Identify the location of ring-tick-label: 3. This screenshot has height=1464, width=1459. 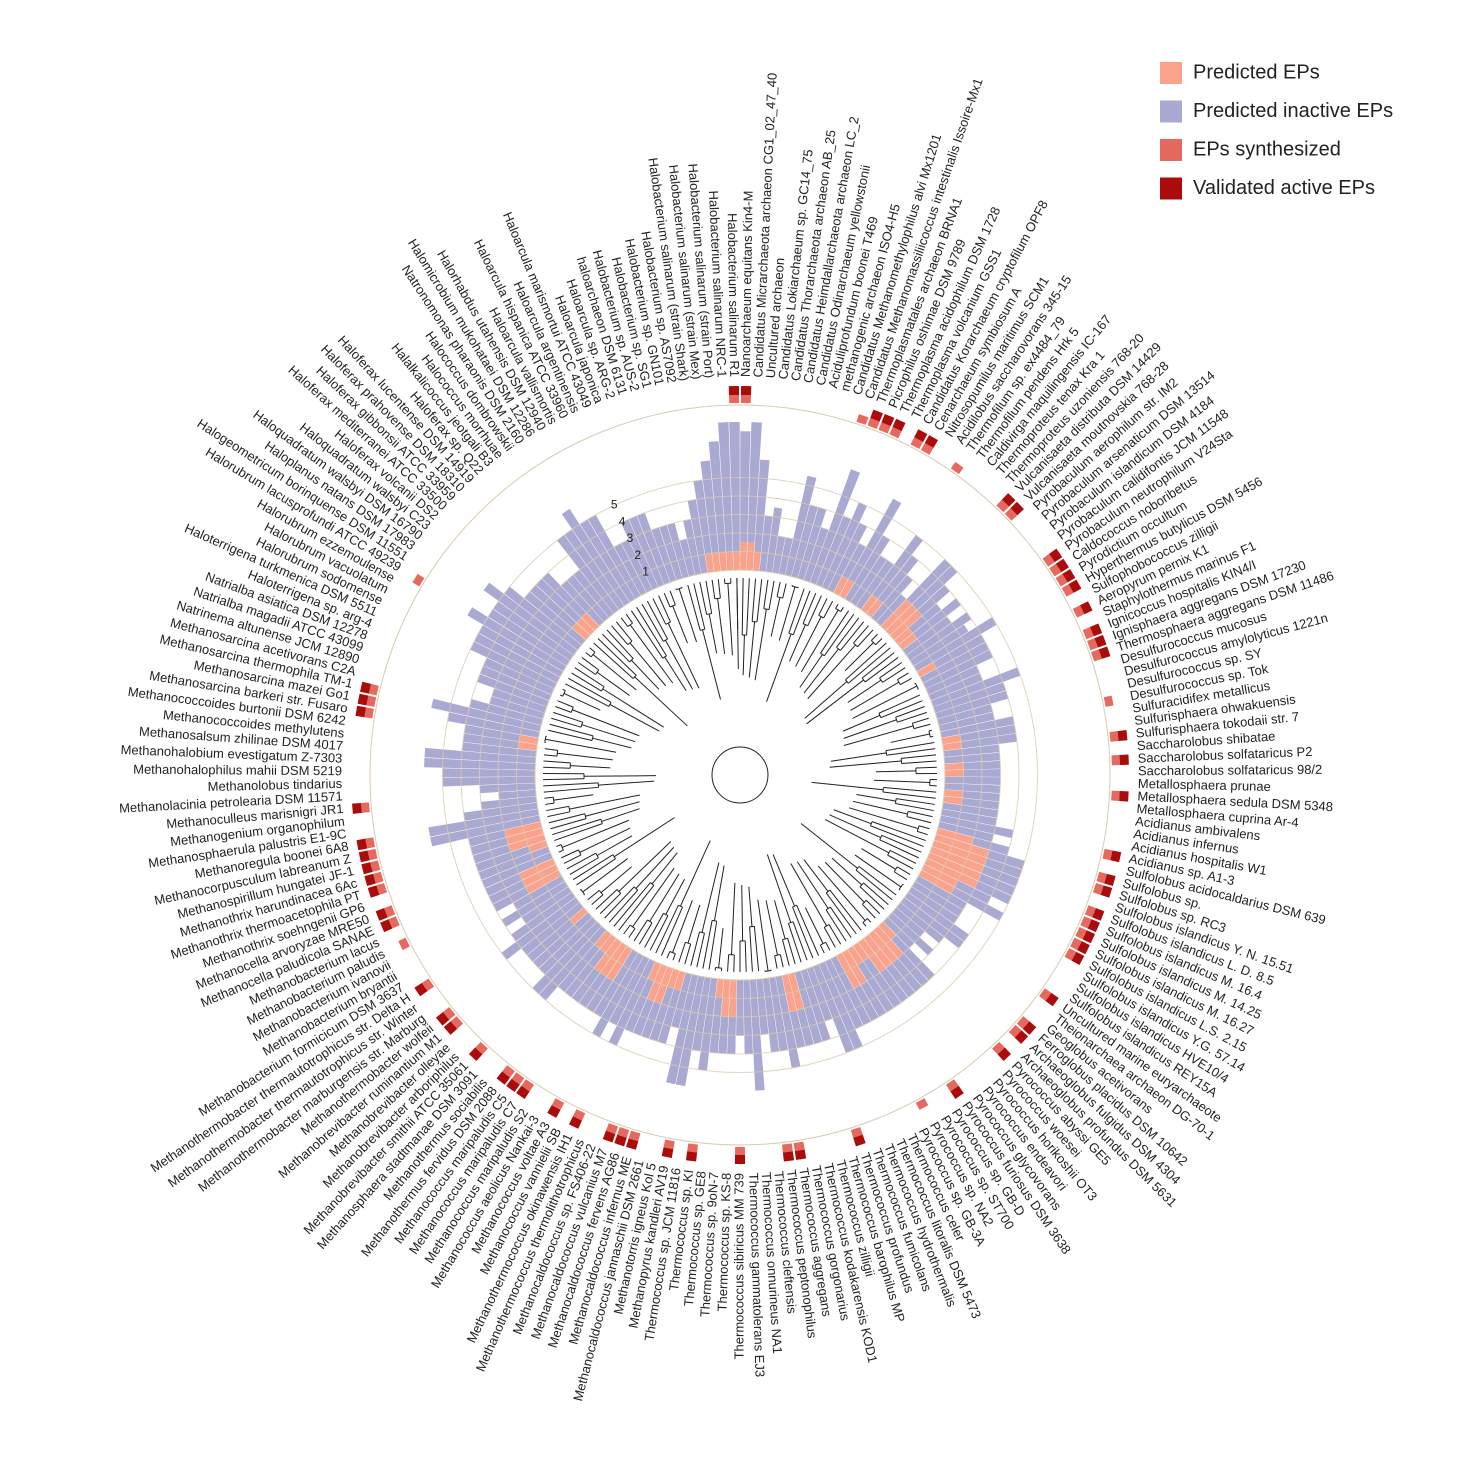
(630, 538).